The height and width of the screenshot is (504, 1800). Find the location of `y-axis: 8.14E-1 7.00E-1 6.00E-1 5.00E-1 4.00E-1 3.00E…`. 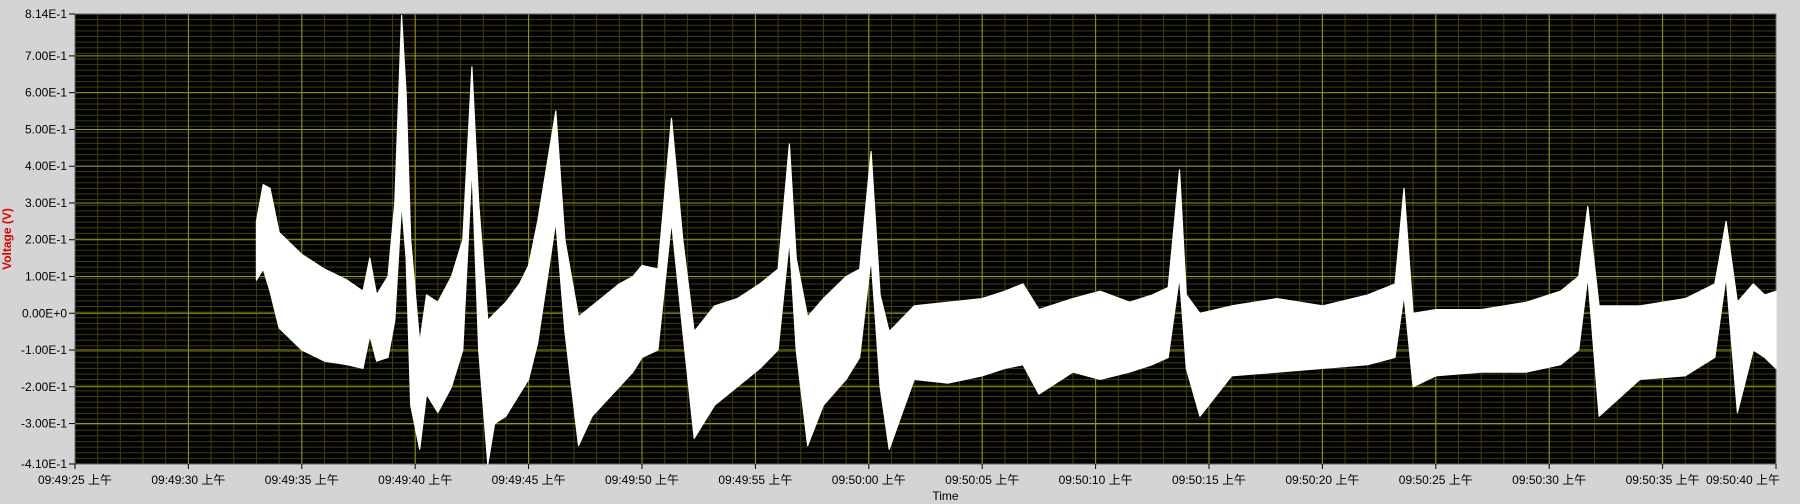

y-axis: 8.14E-1 7.00E-1 6.00E-1 5.00E-1 4.00E-1 3.00E… is located at coordinates (48, 239).